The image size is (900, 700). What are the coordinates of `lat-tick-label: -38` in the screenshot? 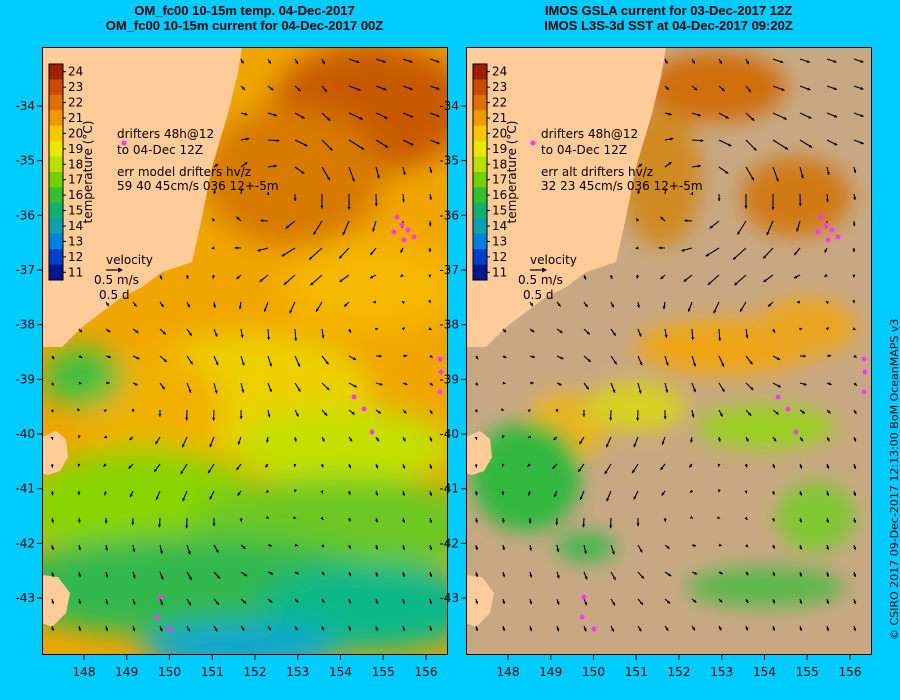 It's located at (25, 325).